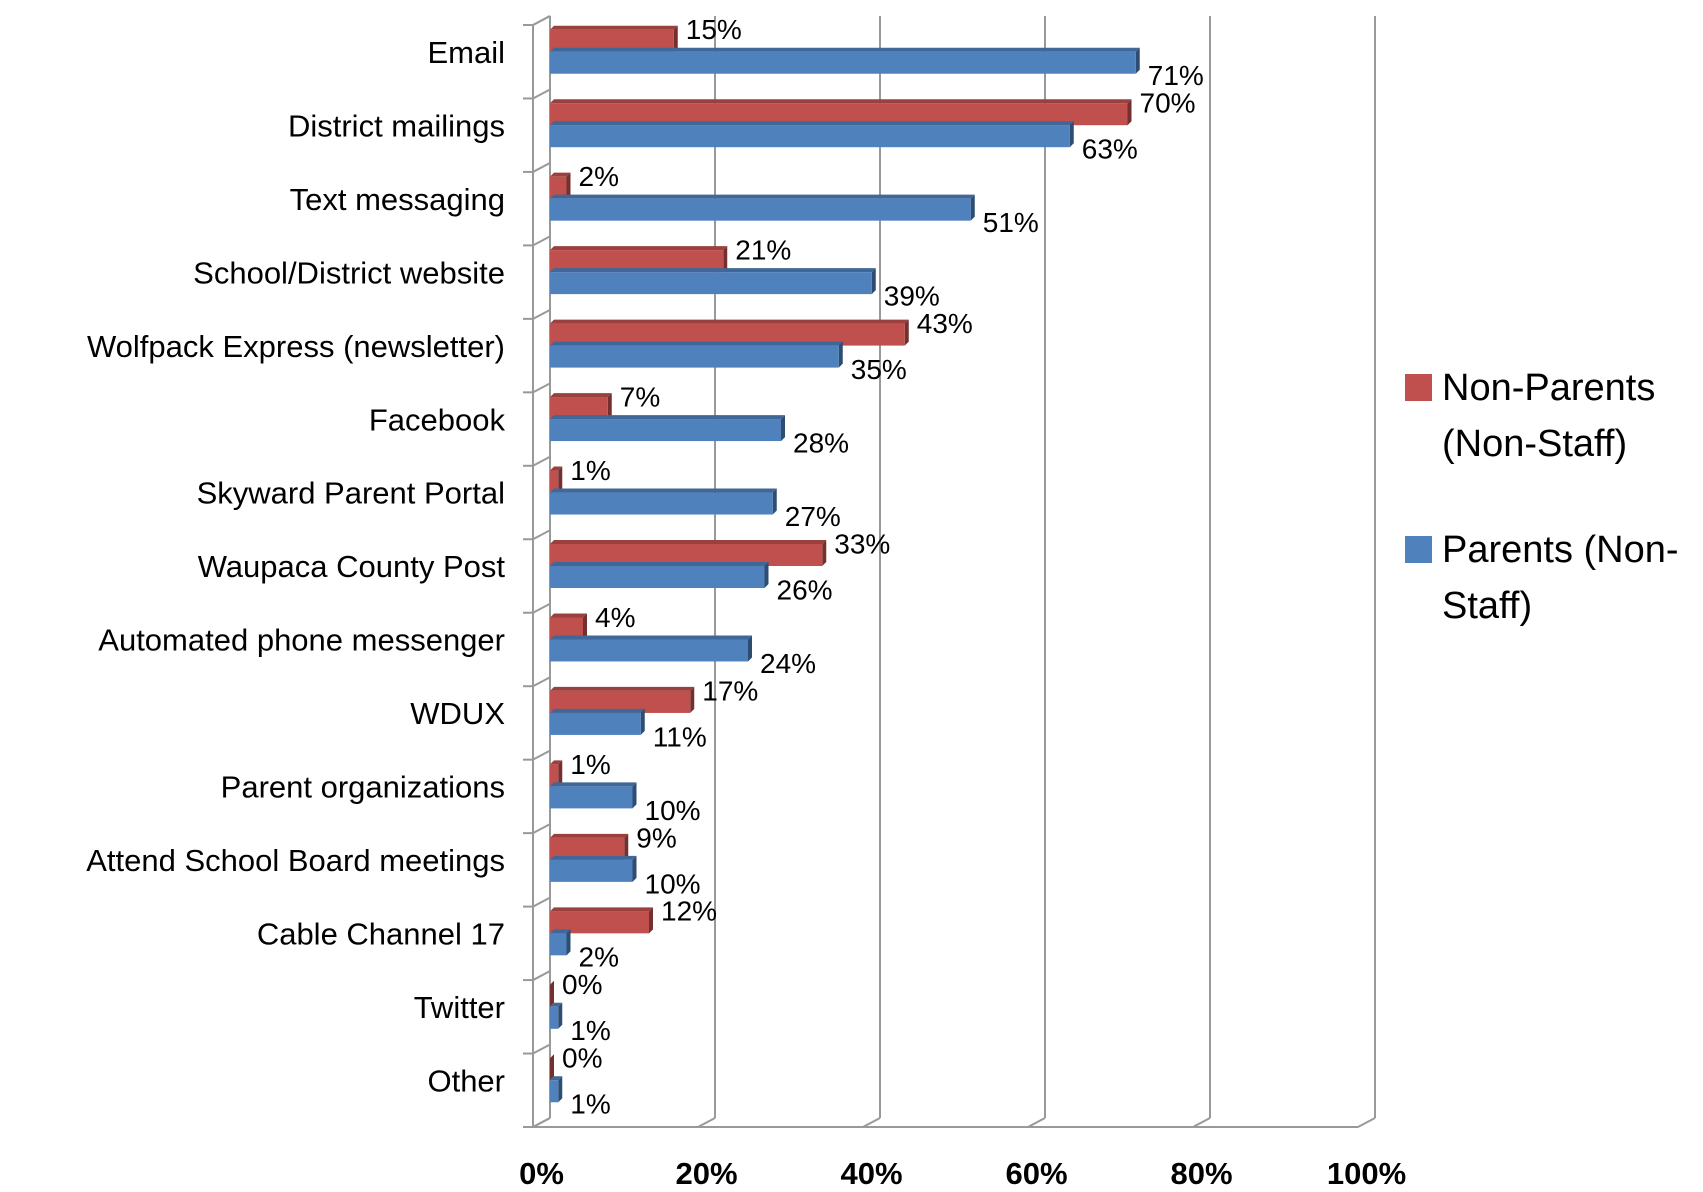 Image resolution: width=1703 pixels, height=1192 pixels. I want to click on data-label: 43%, so click(945, 323).